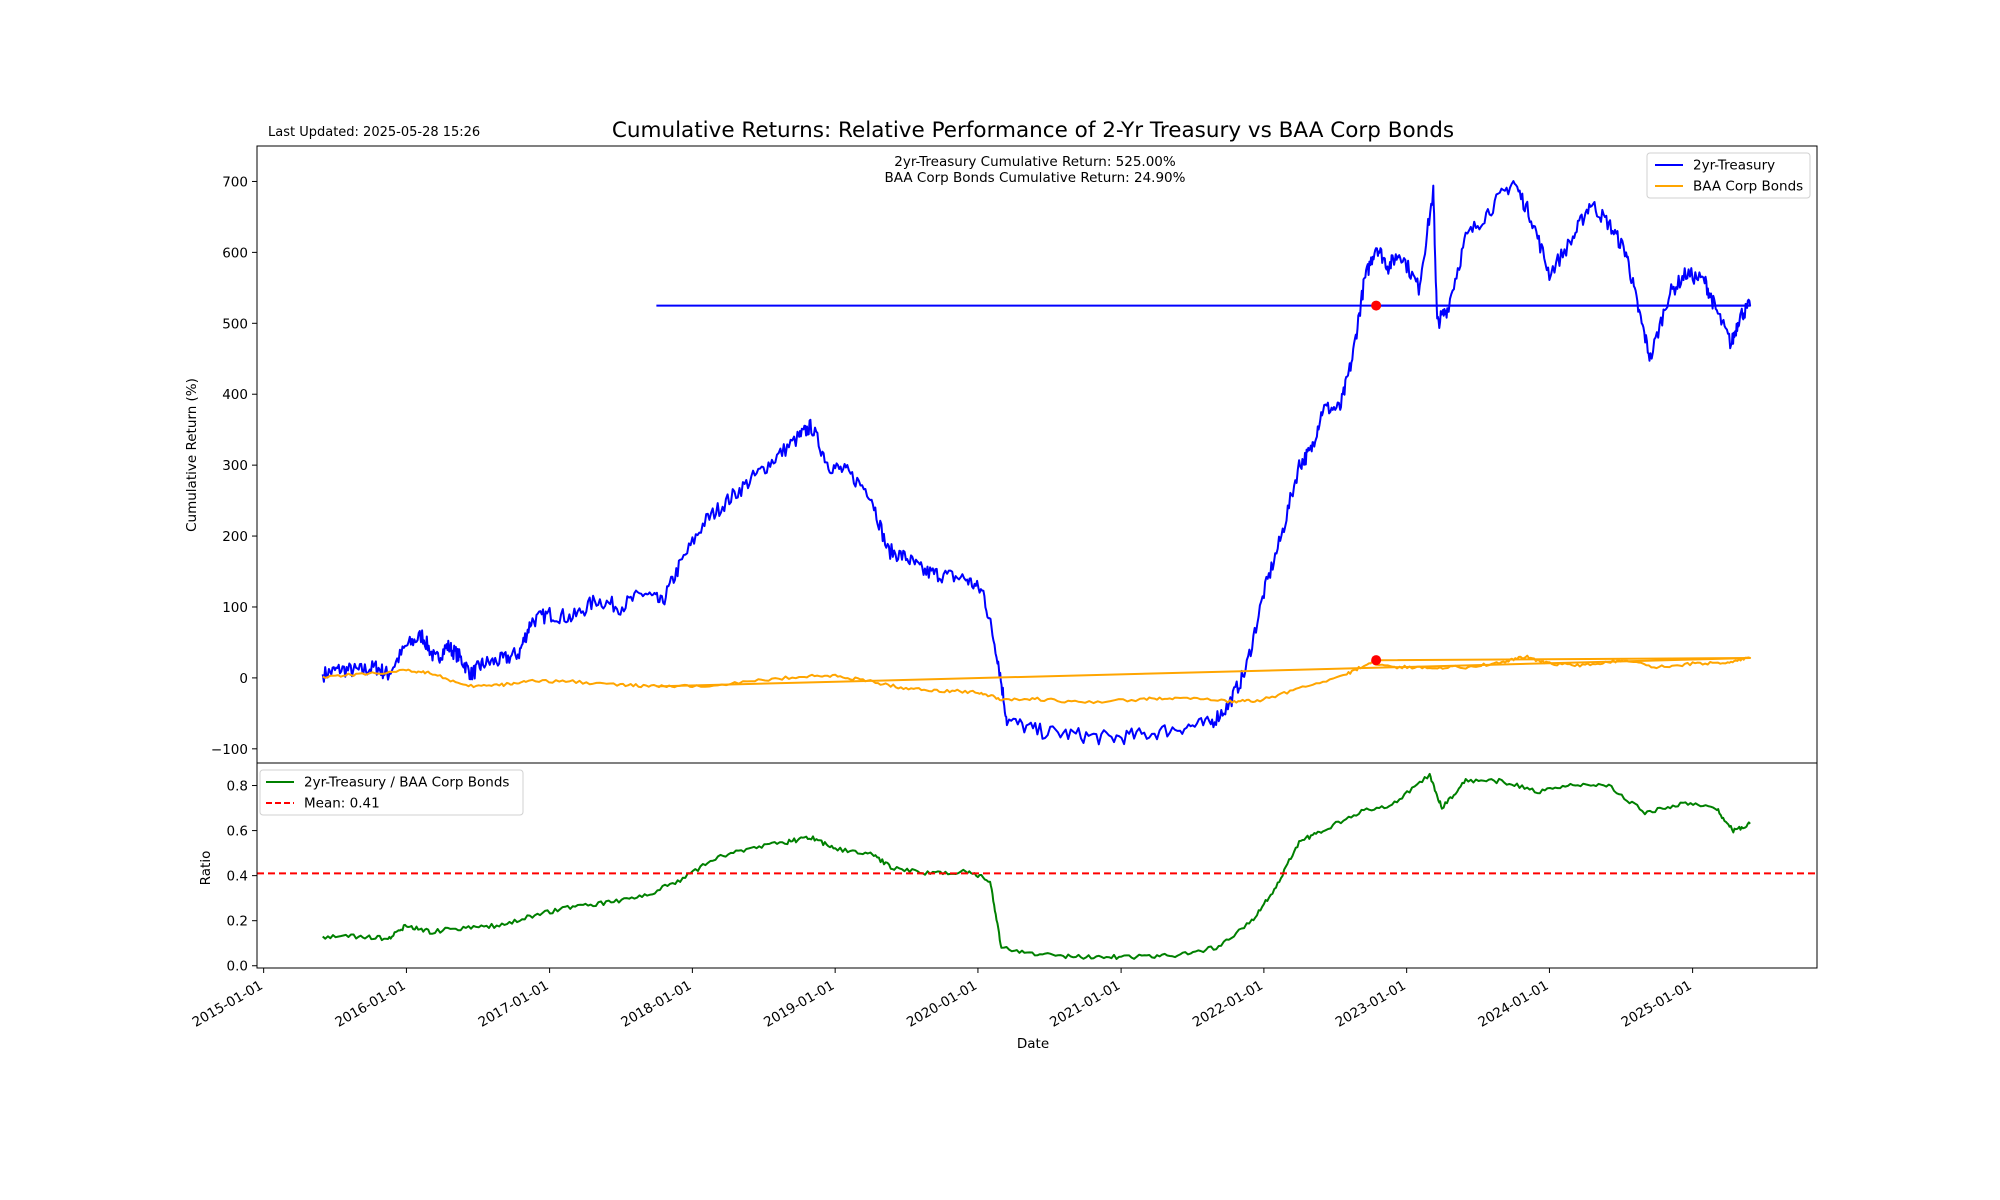 The height and width of the screenshot is (1200, 2000). Describe the element at coordinates (1228, 1004) in the screenshot. I see `x-tick-label: 2022-01-01` at that location.